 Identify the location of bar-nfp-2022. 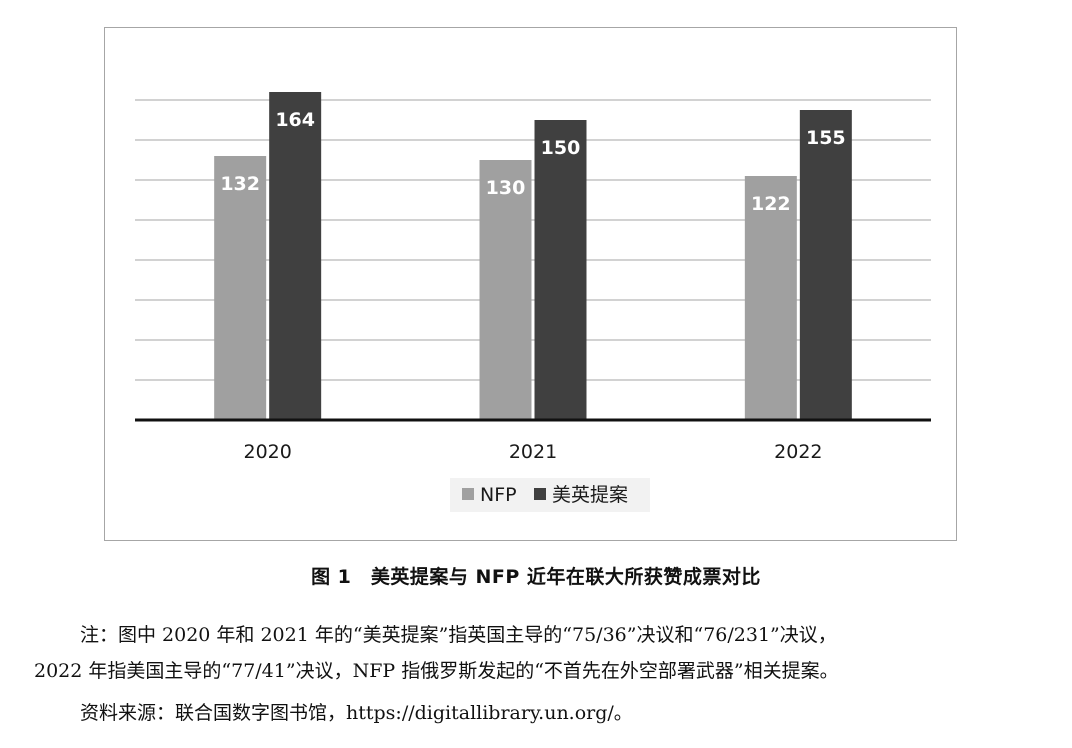
(770, 298).